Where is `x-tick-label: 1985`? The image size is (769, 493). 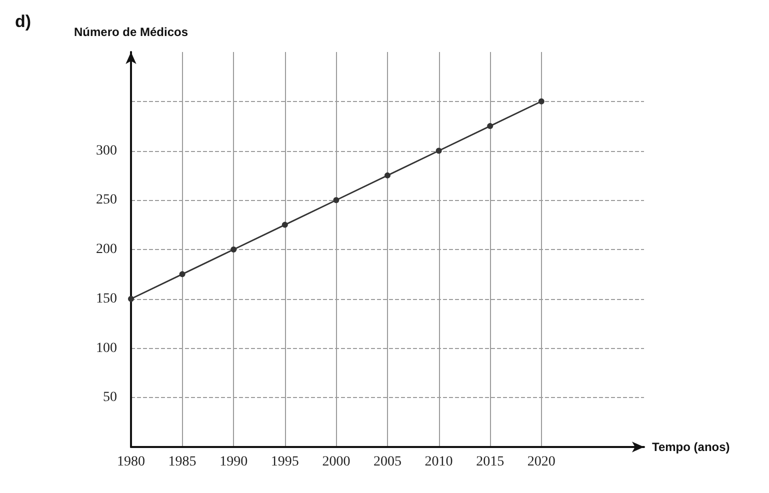 x-tick-label: 1985 is located at coordinates (182, 462).